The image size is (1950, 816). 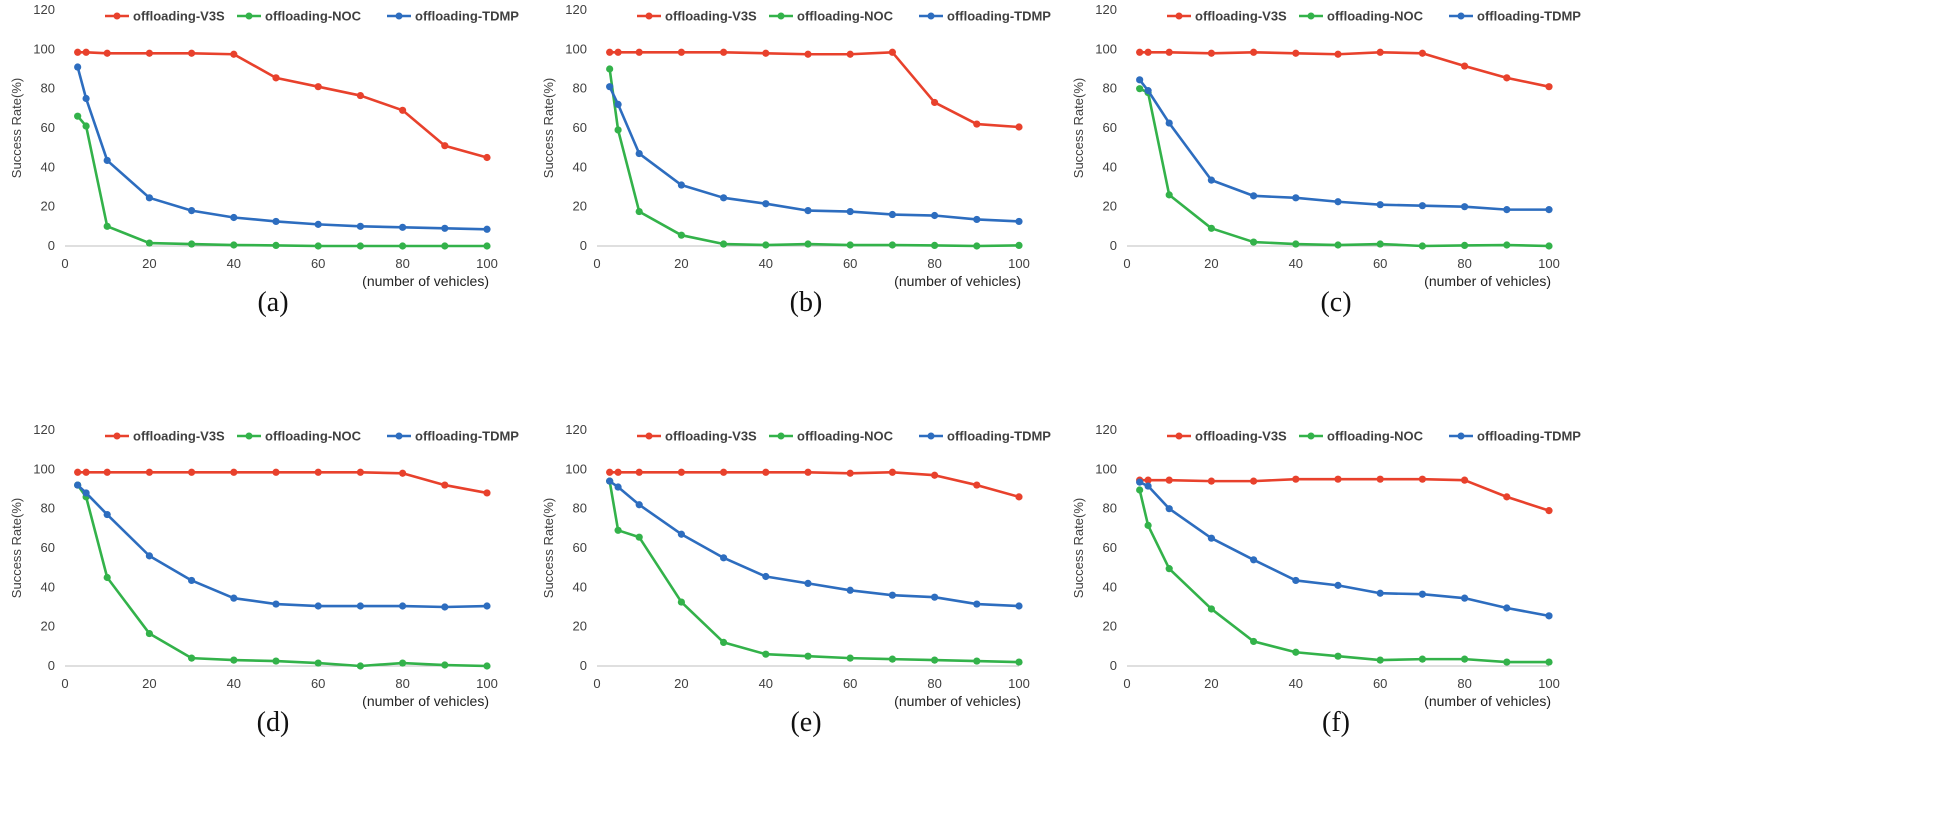 I want to click on y-tick-label: 40, so click(x=580, y=166).